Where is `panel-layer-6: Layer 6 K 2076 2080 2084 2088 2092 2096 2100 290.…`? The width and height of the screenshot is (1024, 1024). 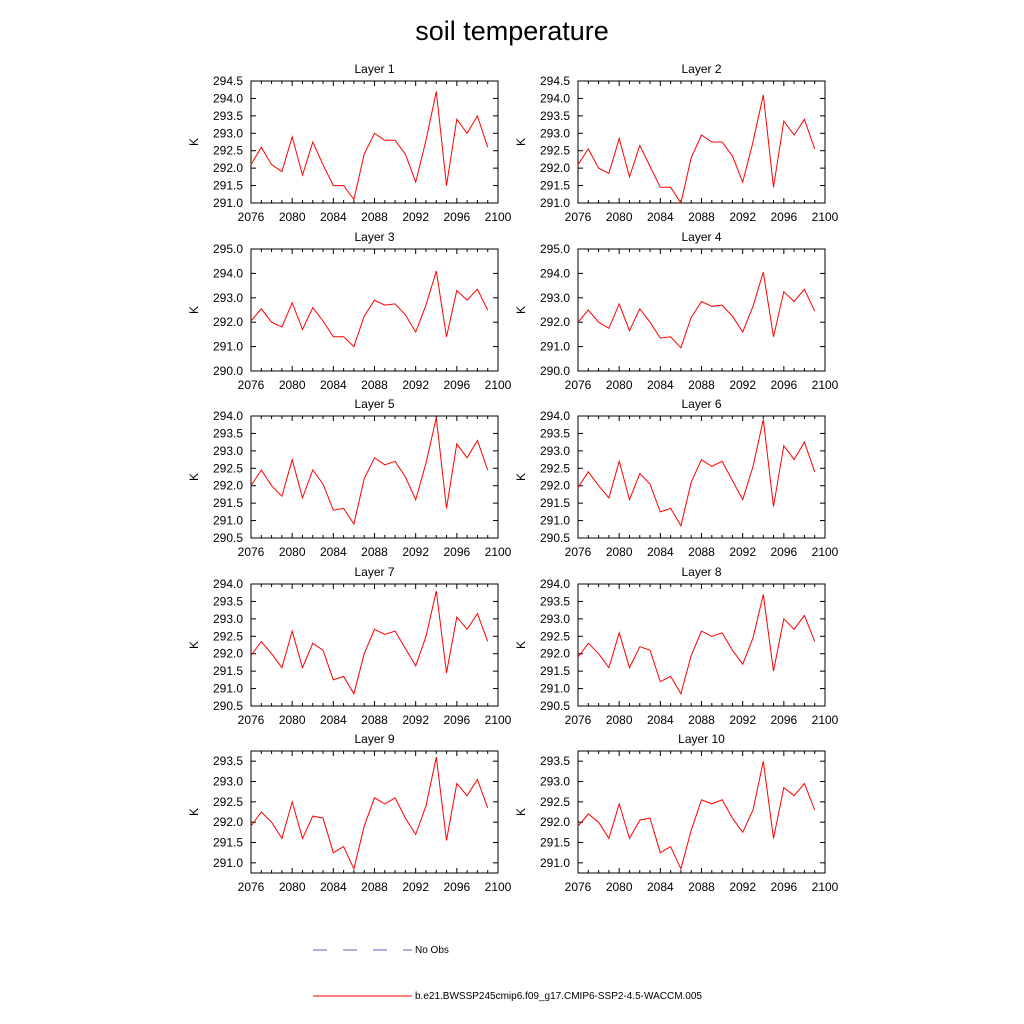 panel-layer-6: Layer 6 K 2076 2080 2084 2088 2092 2096 2100 290.… is located at coordinates (676, 478).